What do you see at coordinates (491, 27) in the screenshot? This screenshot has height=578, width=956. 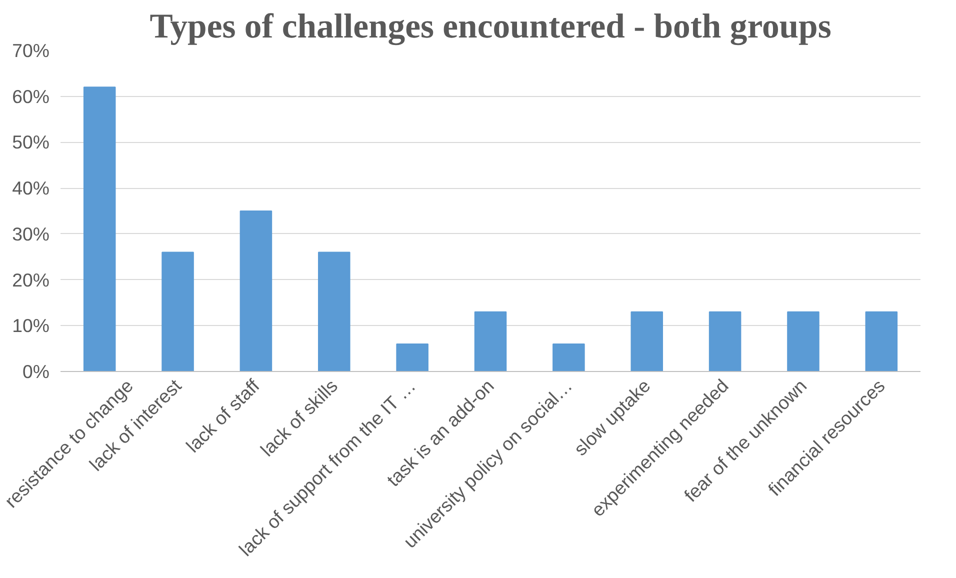 I see `chart-title: Types of challenges encountered - both groups` at bounding box center [491, 27].